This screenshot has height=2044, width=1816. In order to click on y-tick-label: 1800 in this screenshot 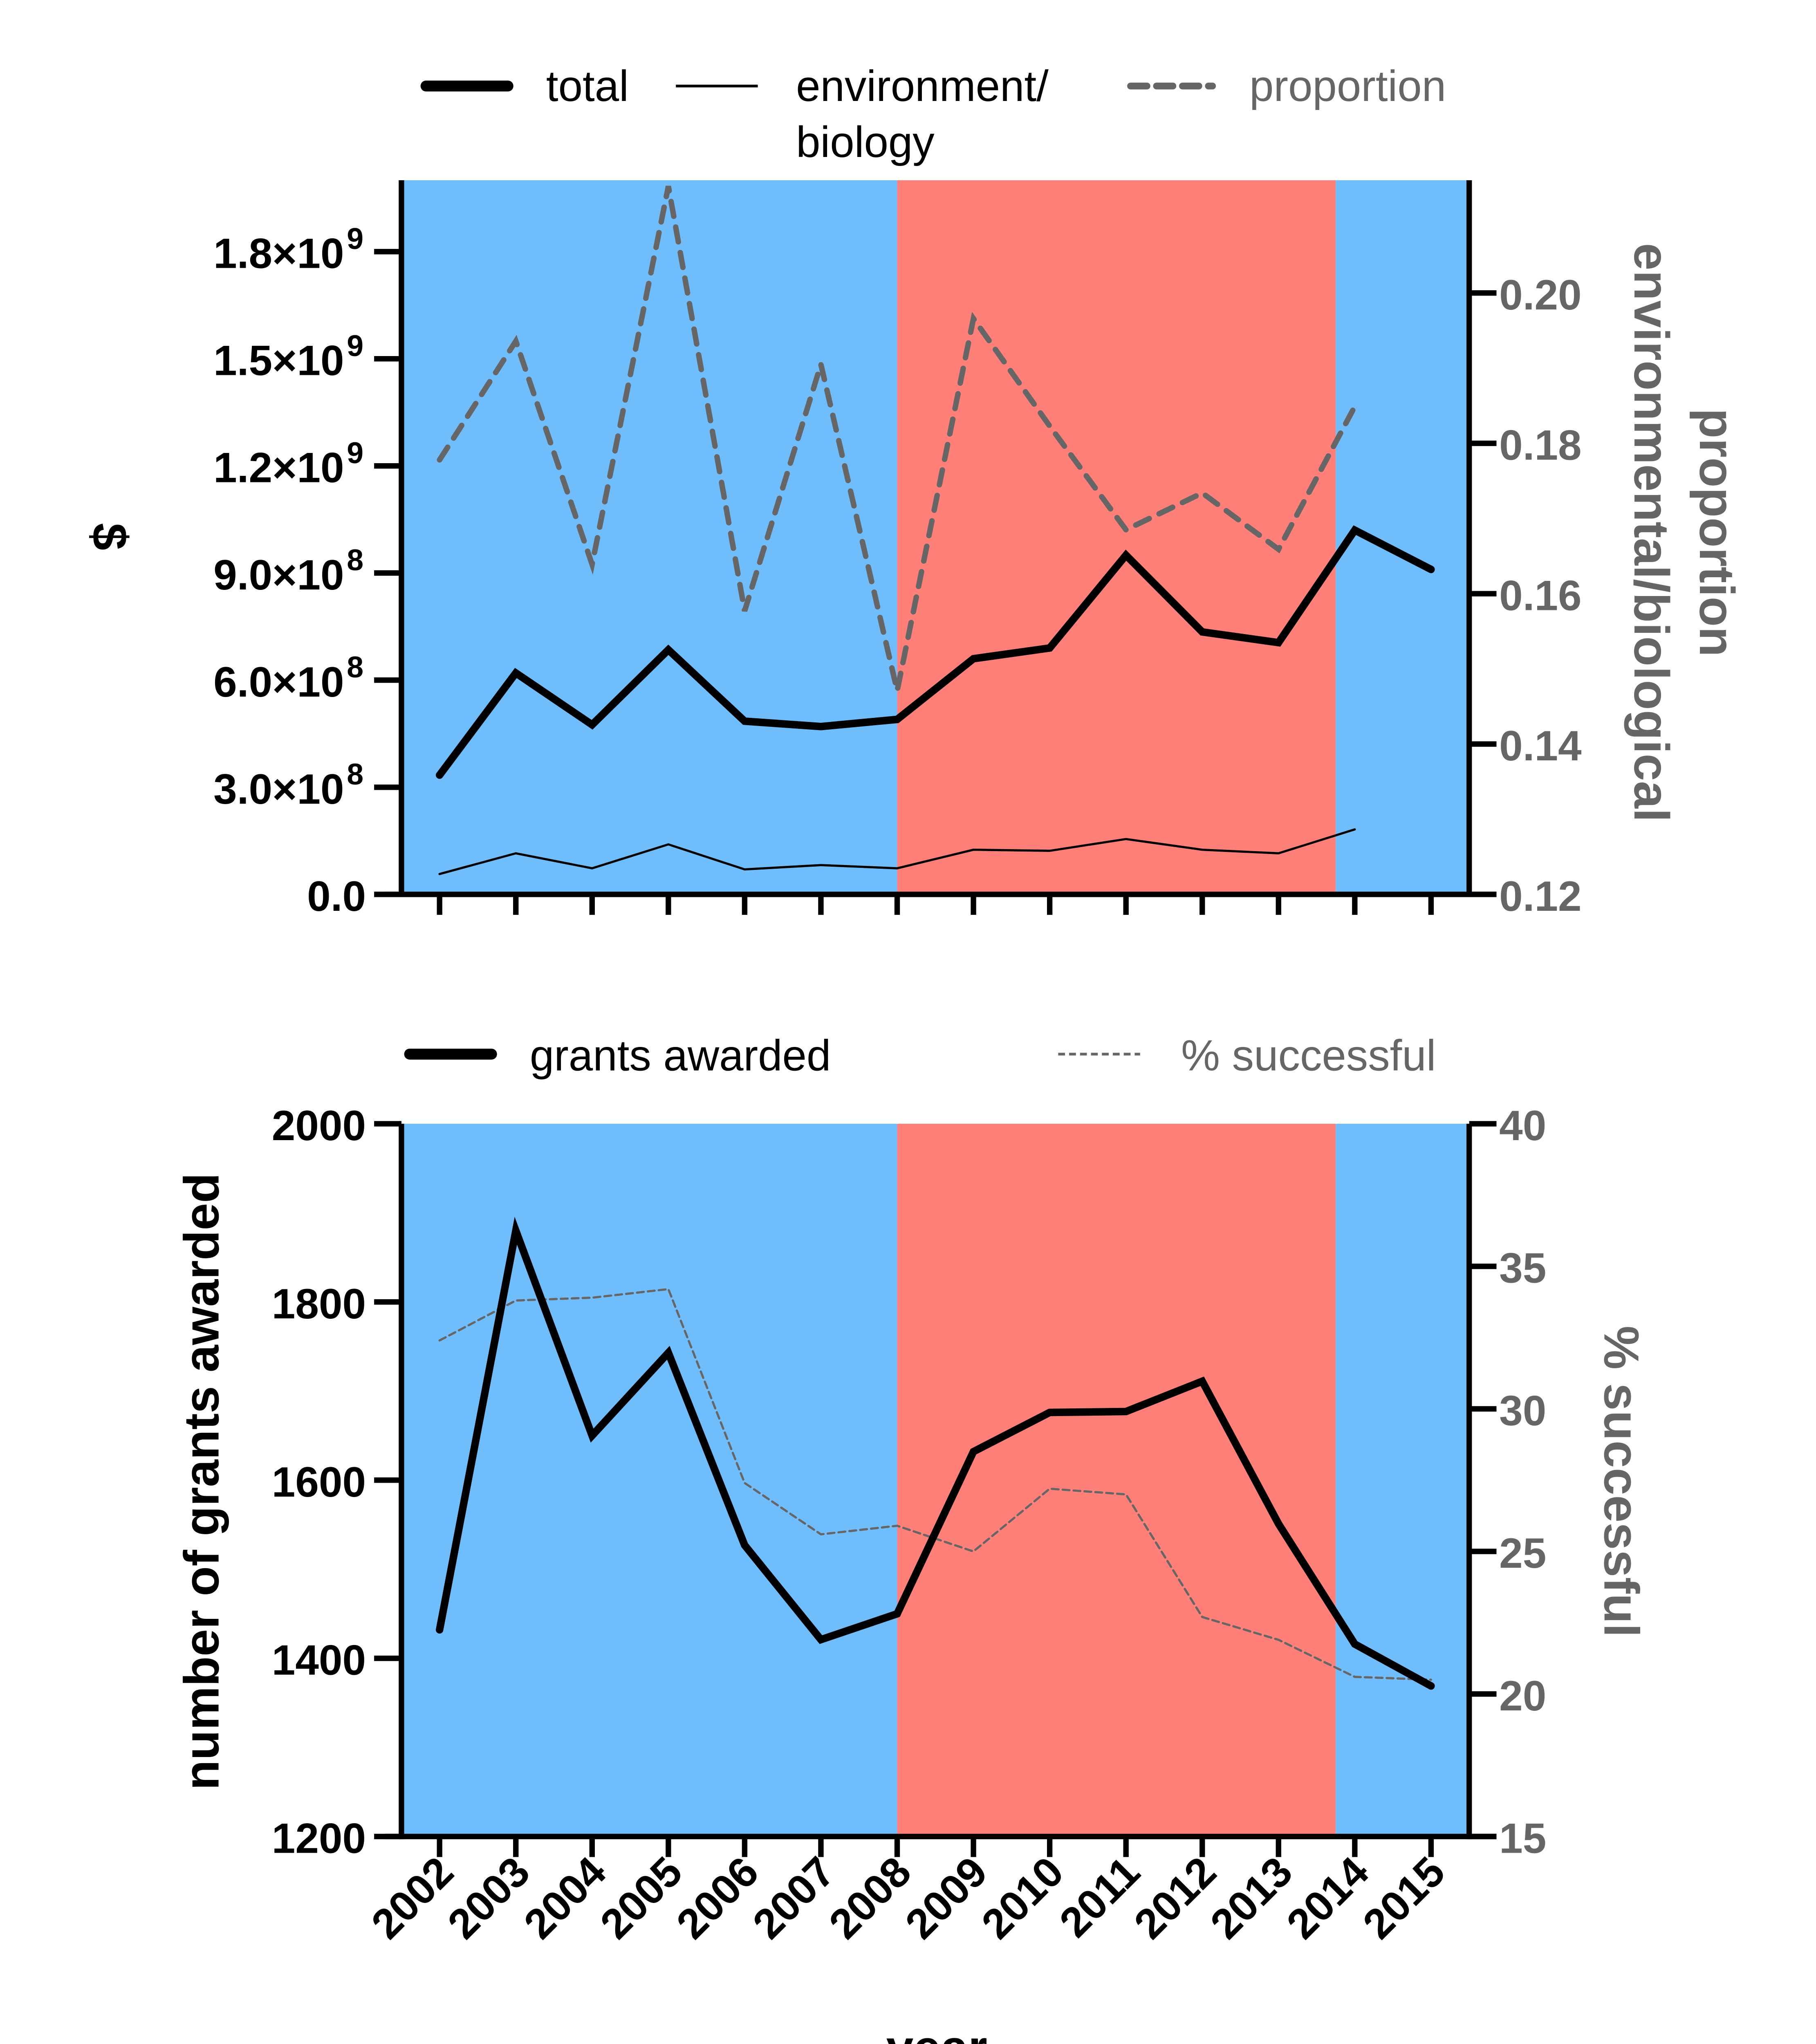, I will do `click(319, 1304)`.